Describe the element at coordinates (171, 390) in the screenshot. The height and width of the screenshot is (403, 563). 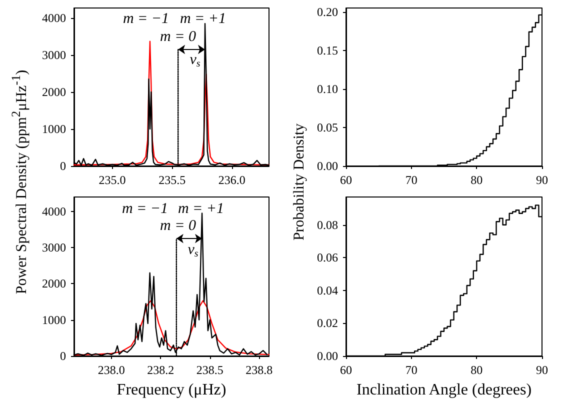
I see `x-axis-title: Frequency (μHz)` at that location.